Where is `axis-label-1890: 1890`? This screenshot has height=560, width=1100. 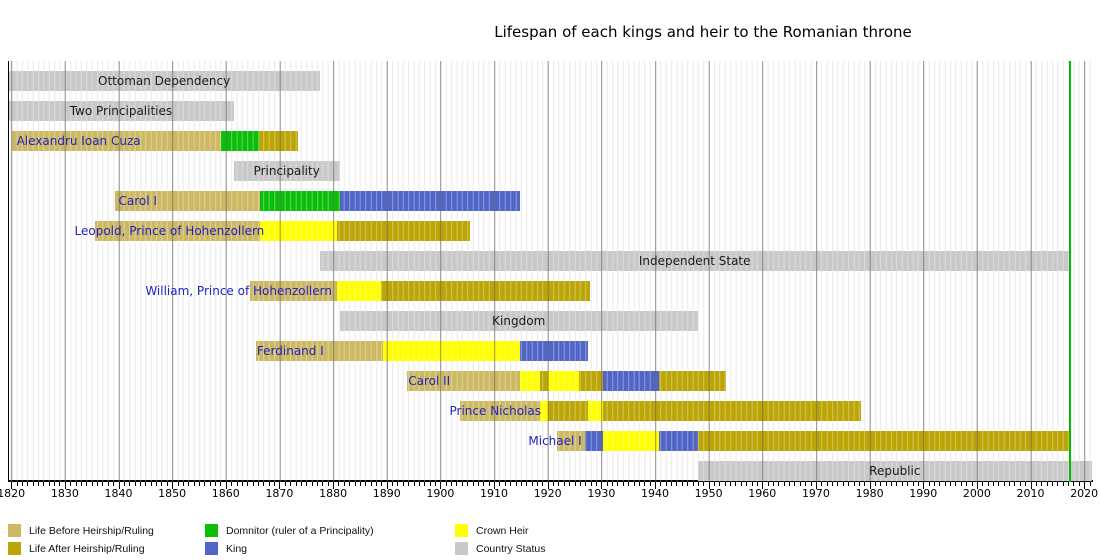
axis-label-1890: 1890 is located at coordinates (386, 493).